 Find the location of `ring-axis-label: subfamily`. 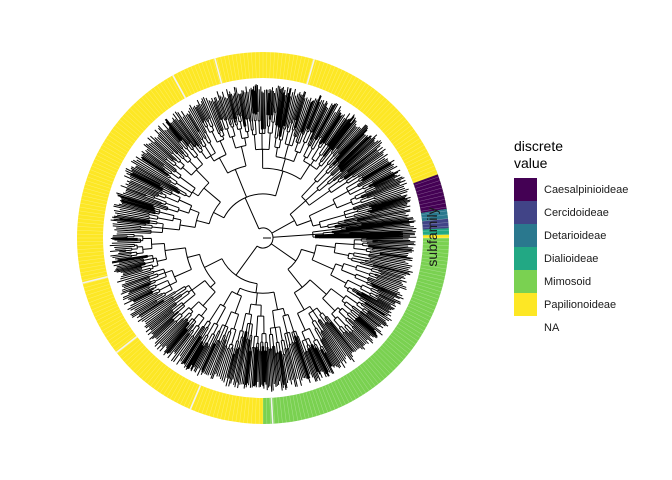

ring-axis-label: subfamily is located at coordinates (432, 236).